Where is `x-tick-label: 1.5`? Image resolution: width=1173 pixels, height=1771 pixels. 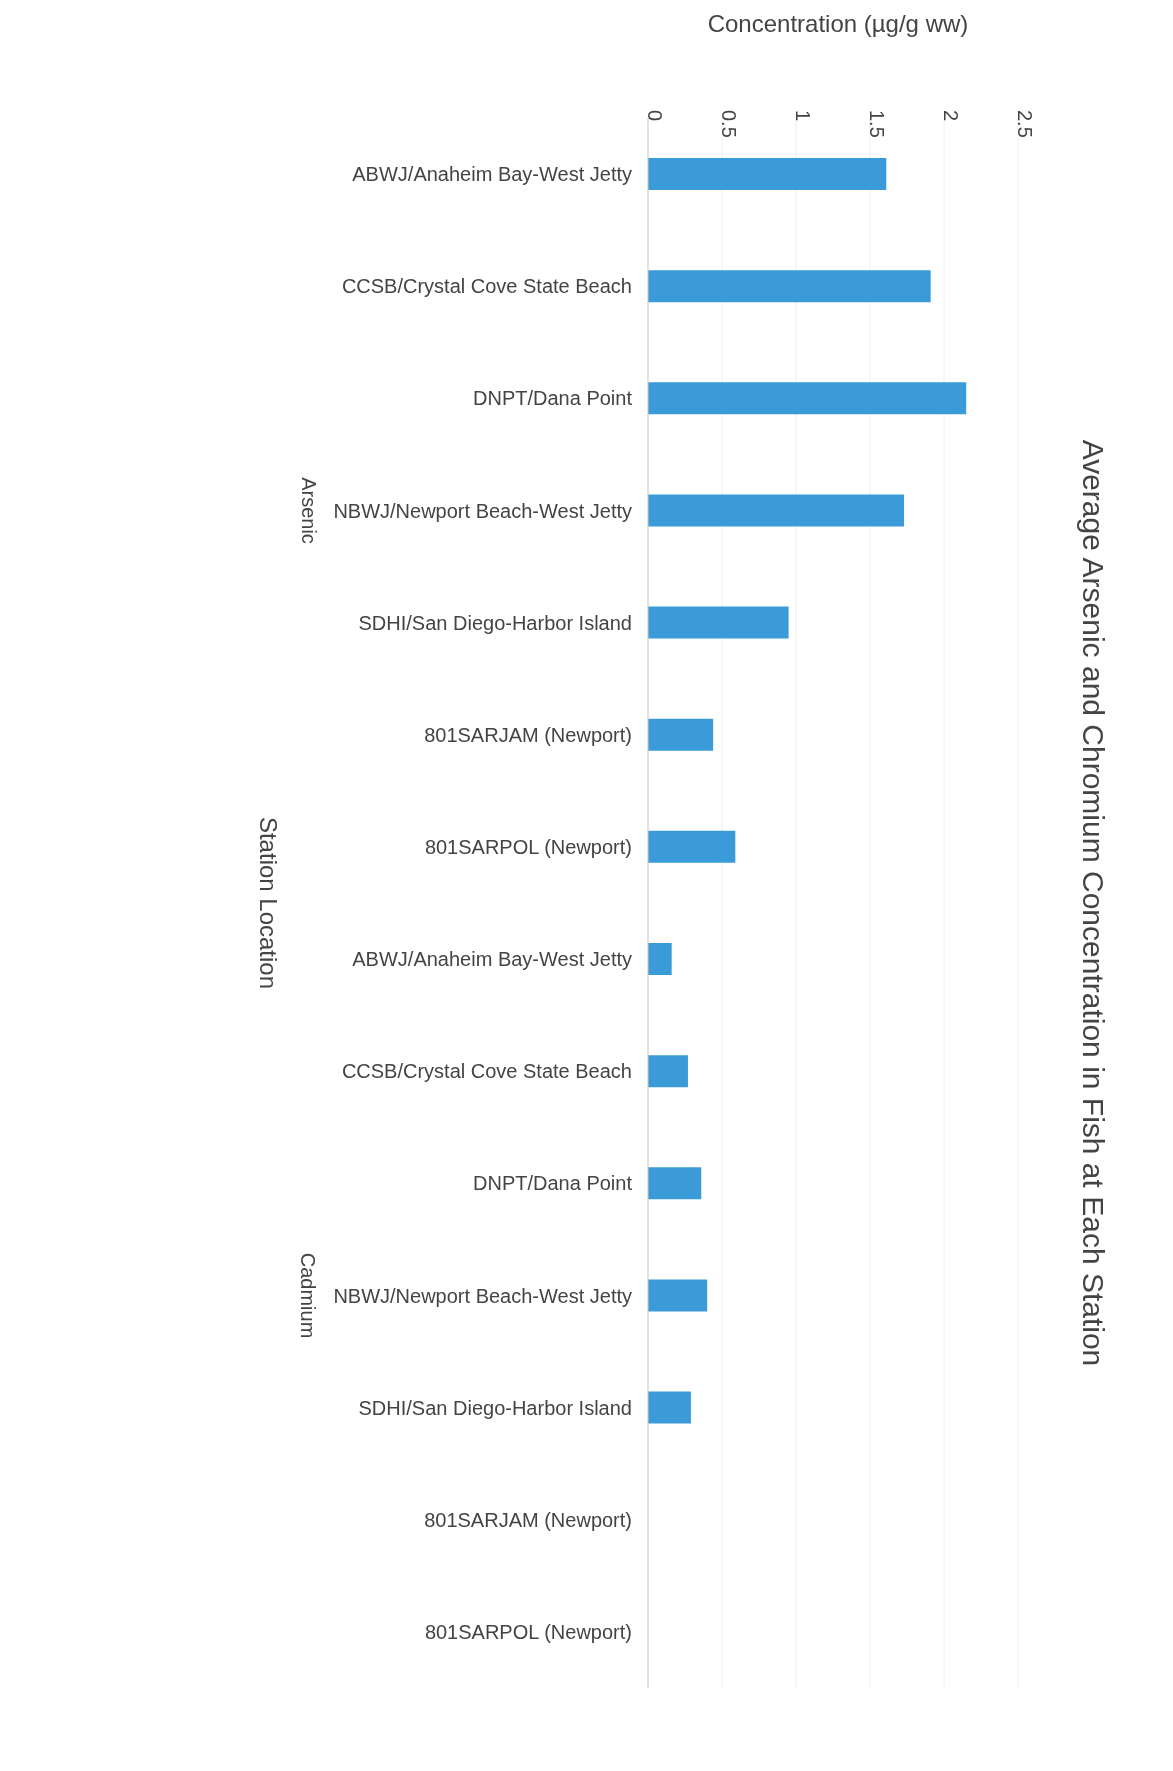 x-tick-label: 1.5 is located at coordinates (877, 124).